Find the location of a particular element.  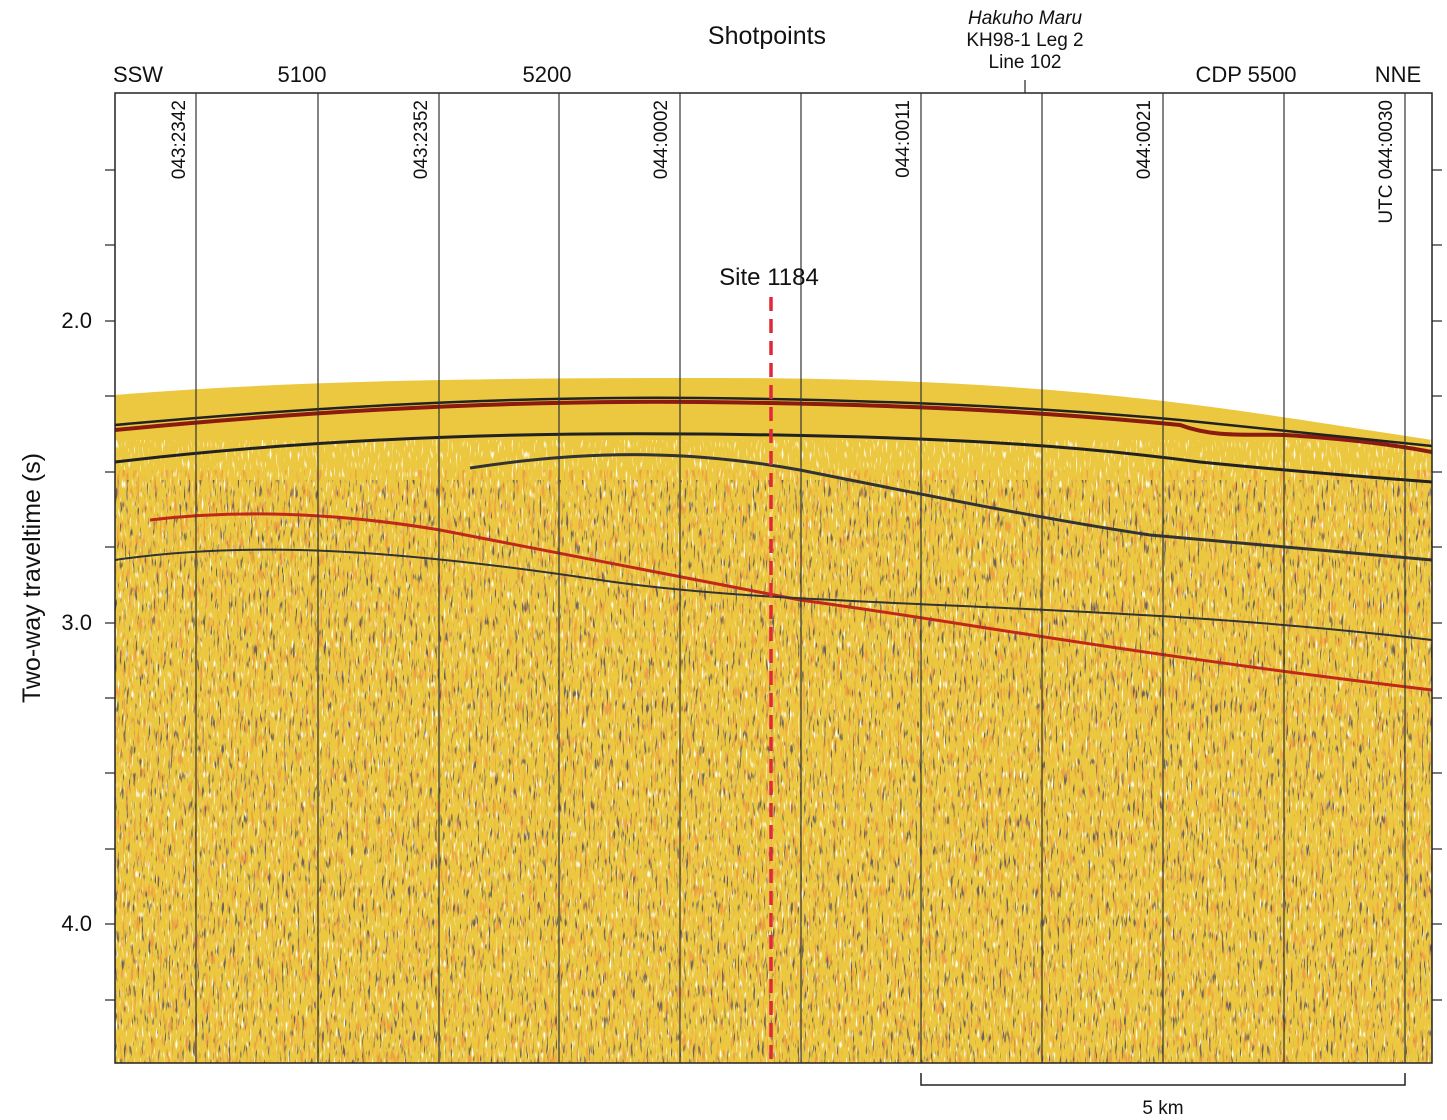

y-tick-label: 3.0 is located at coordinates (76, 622).